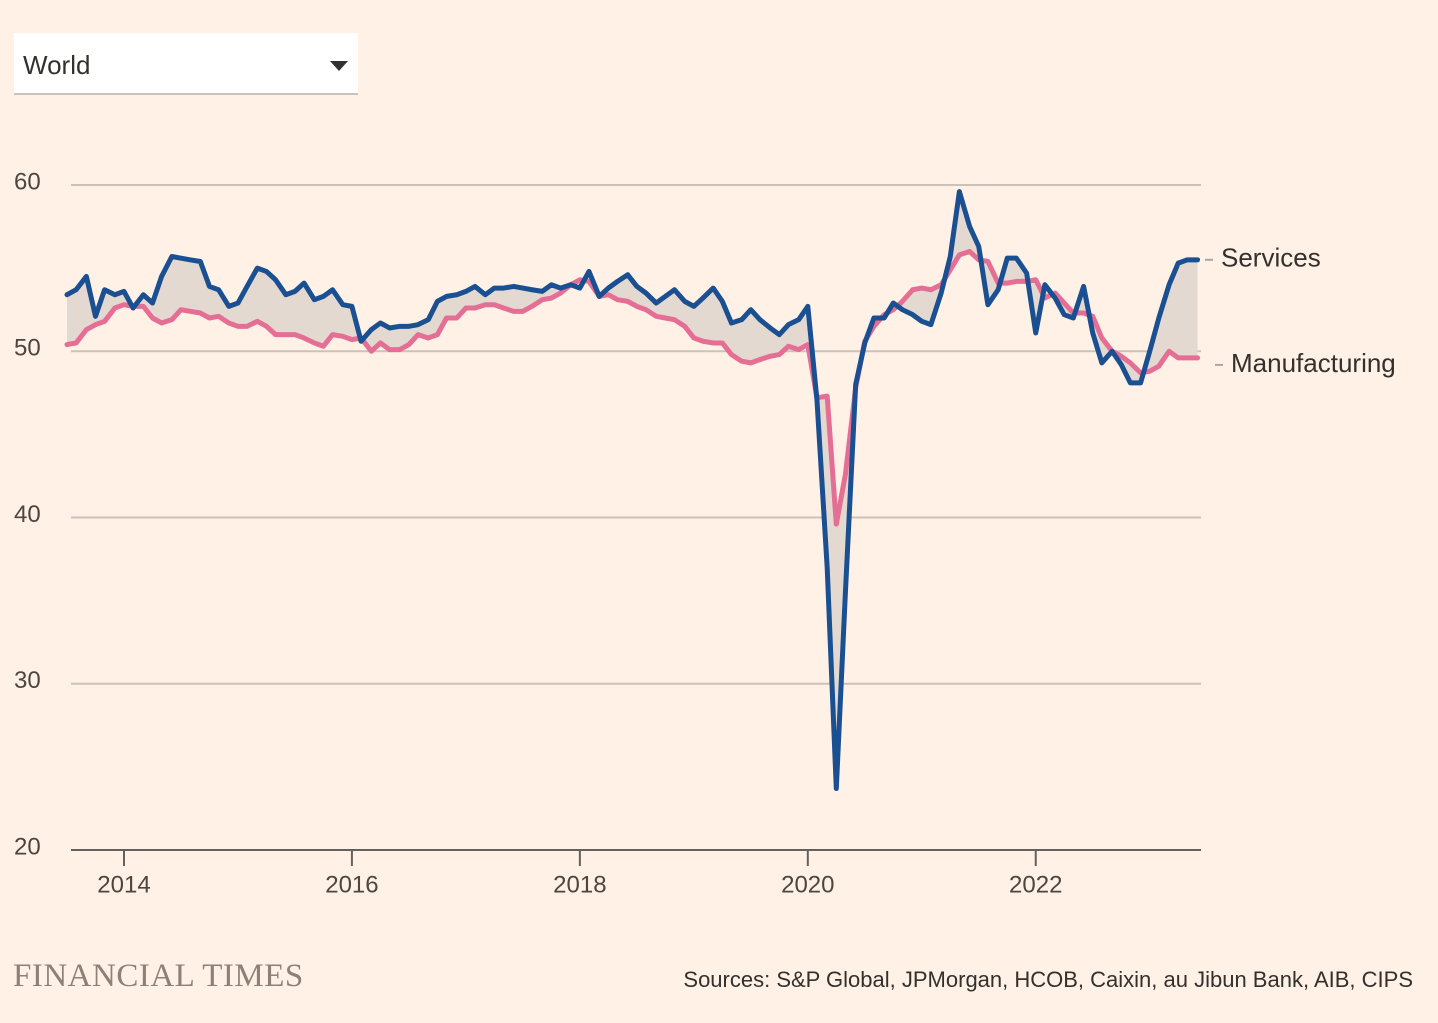 The width and height of the screenshot is (1438, 1023). Describe the element at coordinates (1035, 884) in the screenshot. I see `x-tick-label: 2022` at that location.